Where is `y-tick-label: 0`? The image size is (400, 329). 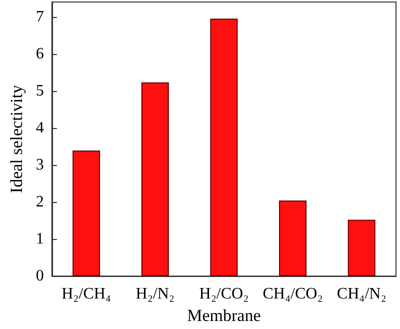 y-tick-label: 0 is located at coordinates (40, 276).